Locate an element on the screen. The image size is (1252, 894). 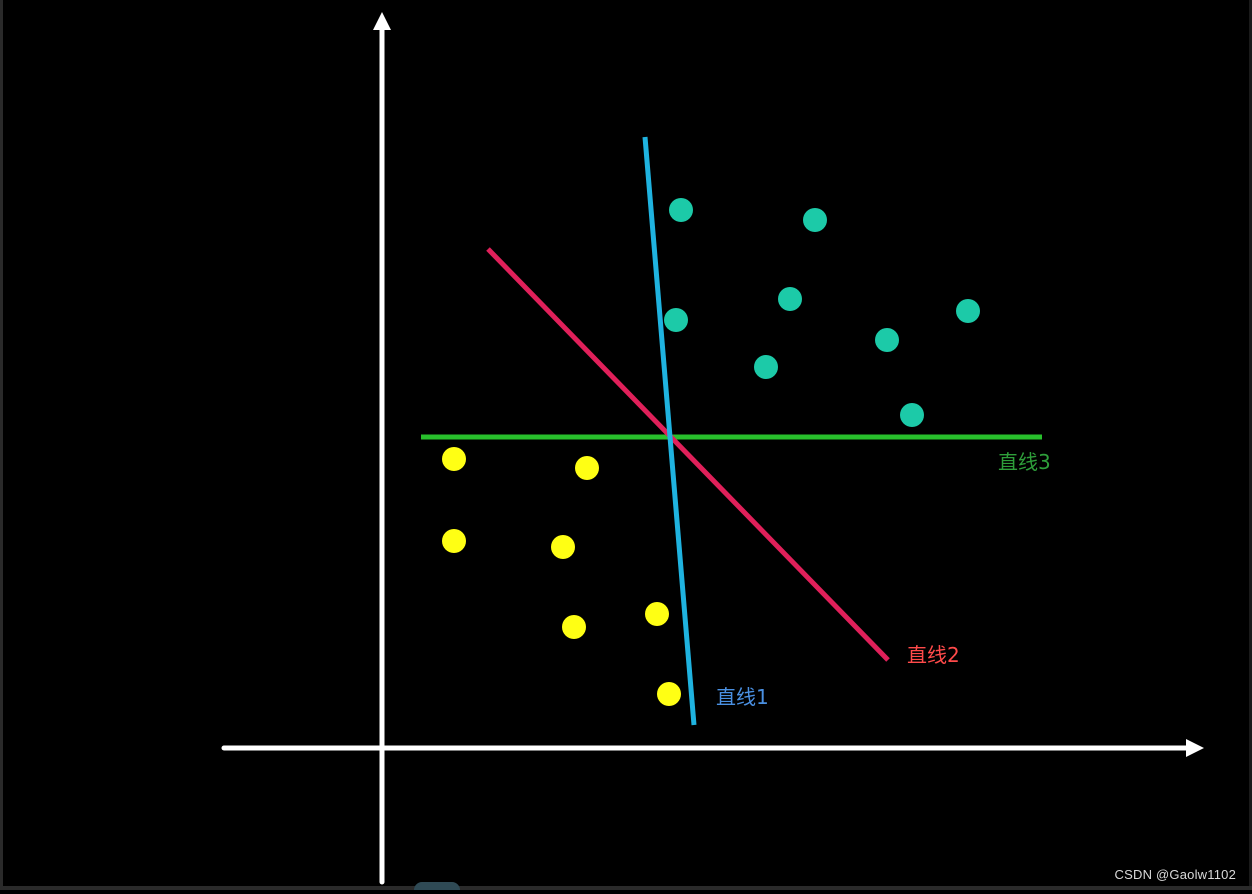
line-2-label: 直线2 is located at coordinates (933, 655).